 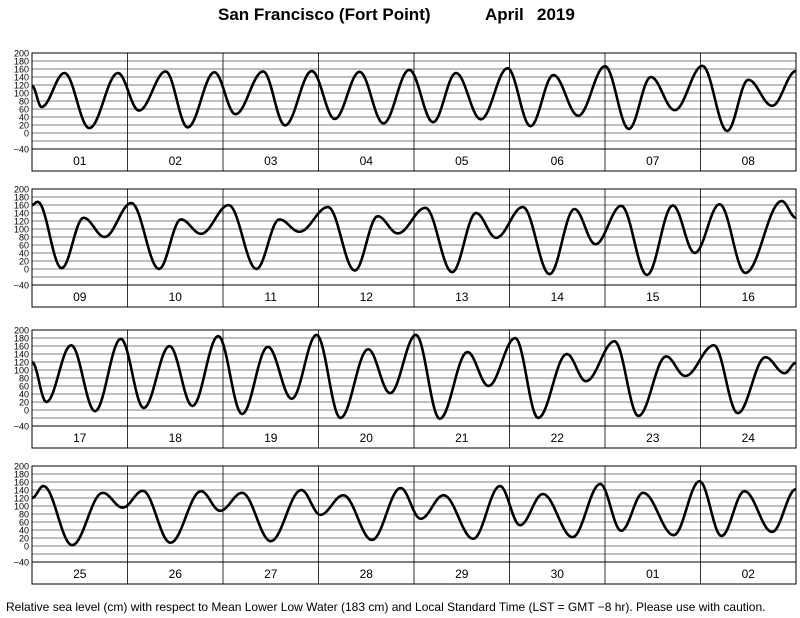 What do you see at coordinates (749, 297) in the screenshot?
I see `day-label: 16` at bounding box center [749, 297].